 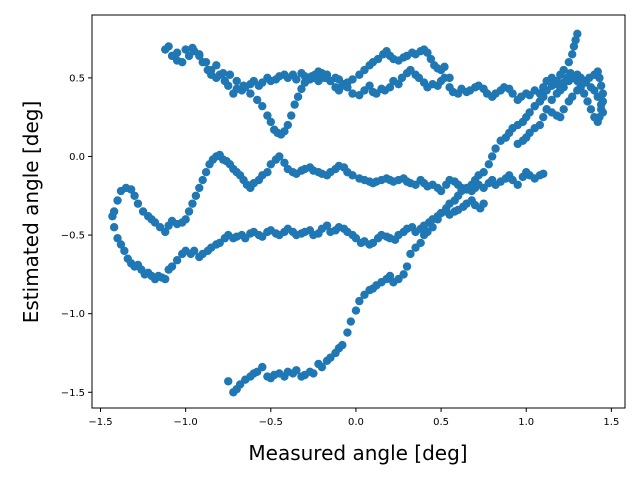 What do you see at coordinates (441, 422) in the screenshot?
I see `x-tick-label: 0.5` at bounding box center [441, 422].